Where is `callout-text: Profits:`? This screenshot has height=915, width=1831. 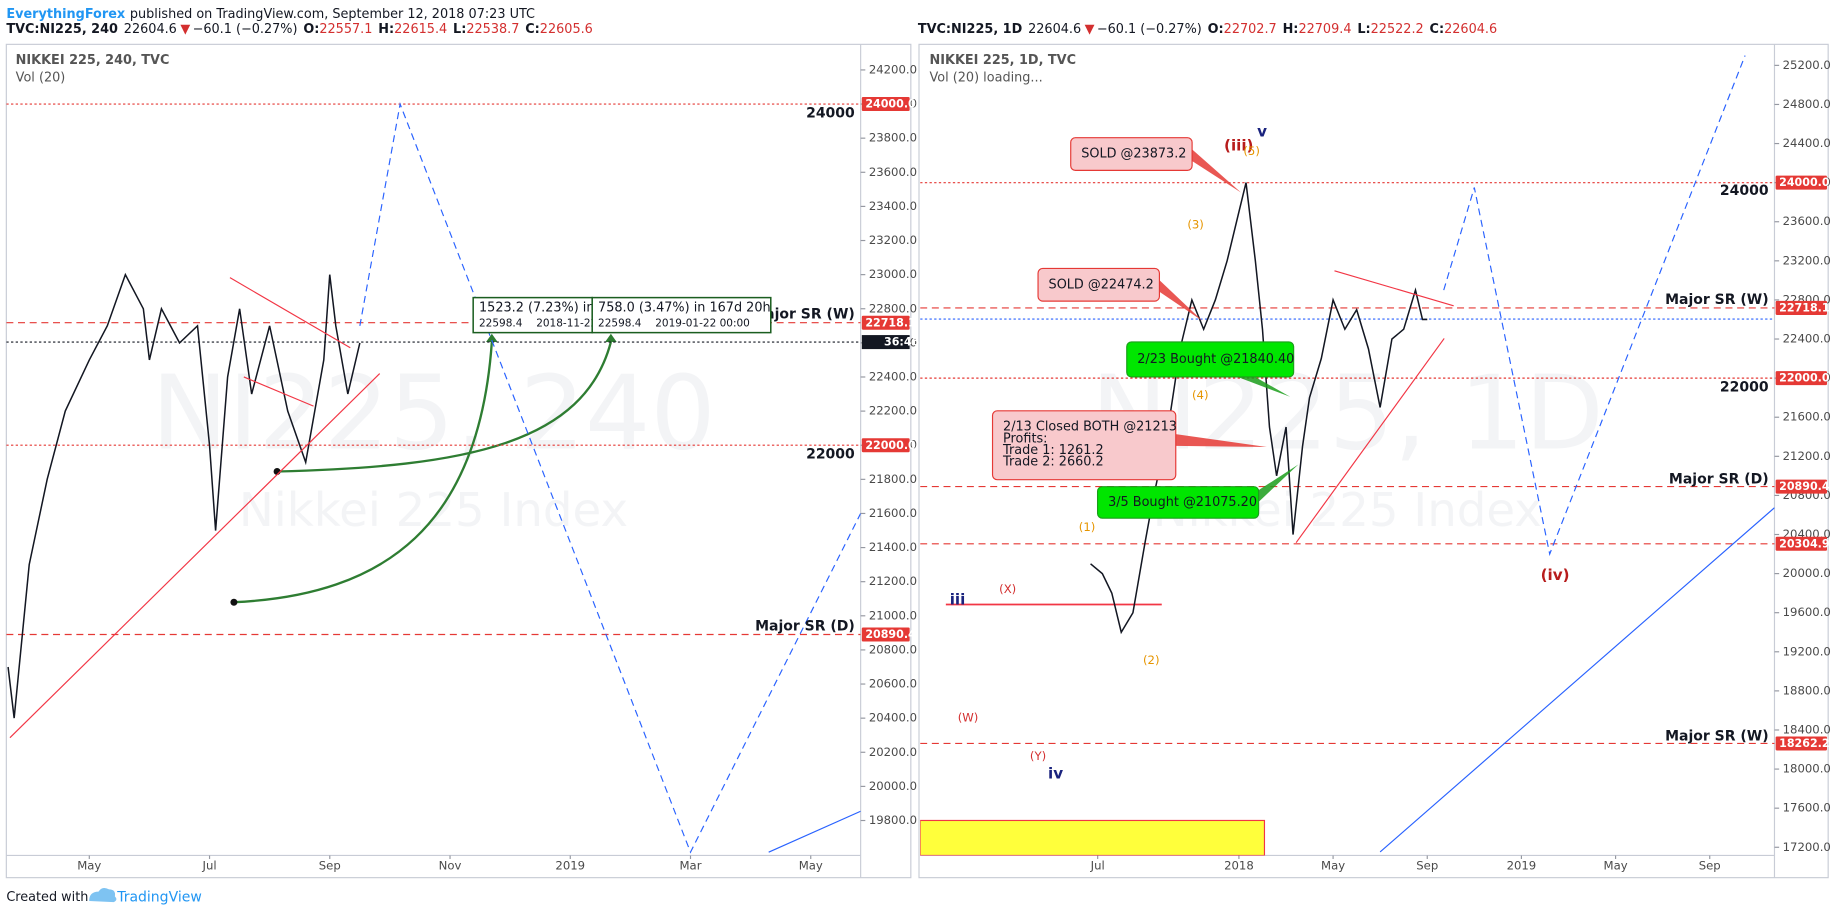
callout-text: Profits: is located at coordinates (1025, 438).